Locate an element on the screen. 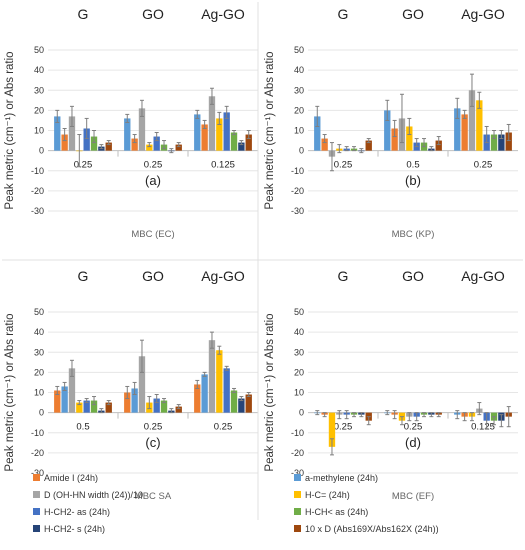  concentration-label: 0.5 is located at coordinates (412, 165).